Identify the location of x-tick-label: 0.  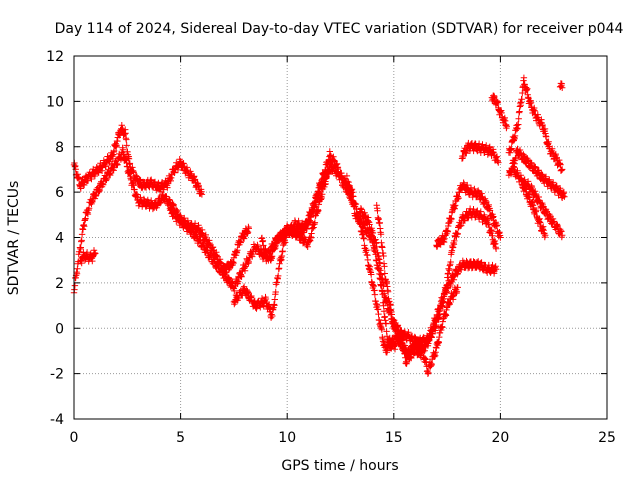
(74, 438).